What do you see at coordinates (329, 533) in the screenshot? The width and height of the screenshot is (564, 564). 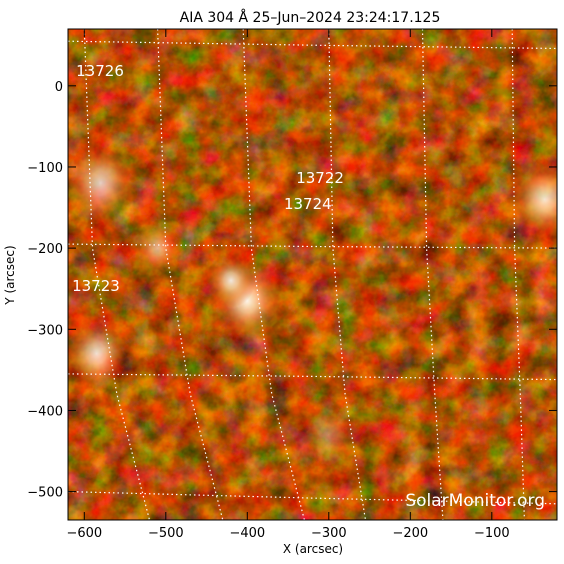 I see `x-tick-label: −300` at bounding box center [329, 533].